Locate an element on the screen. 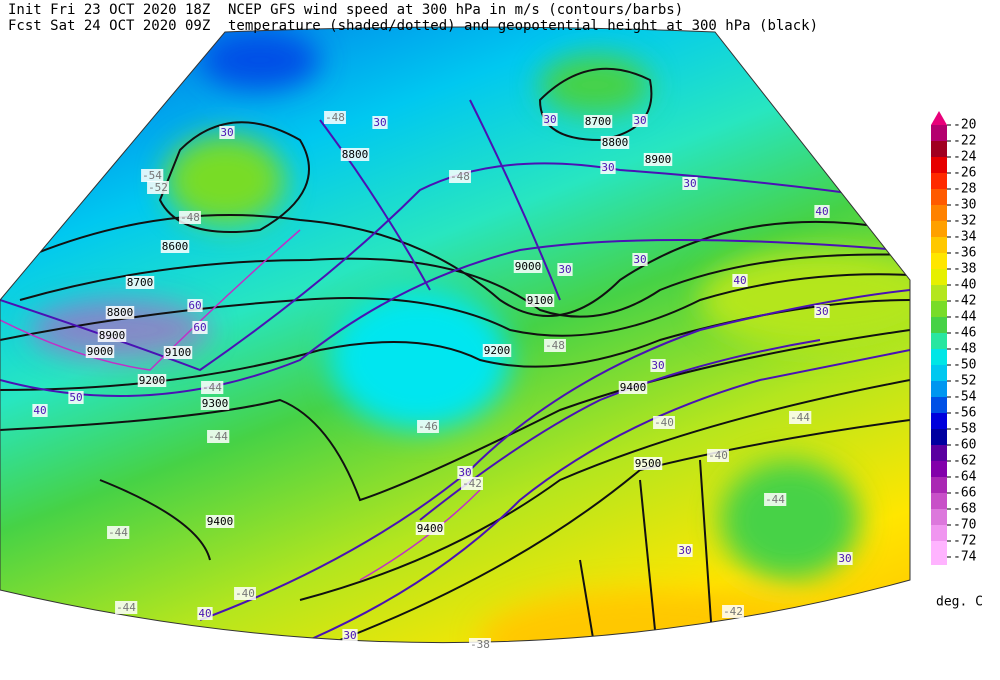  height-label: 9500 is located at coordinates (648, 463).